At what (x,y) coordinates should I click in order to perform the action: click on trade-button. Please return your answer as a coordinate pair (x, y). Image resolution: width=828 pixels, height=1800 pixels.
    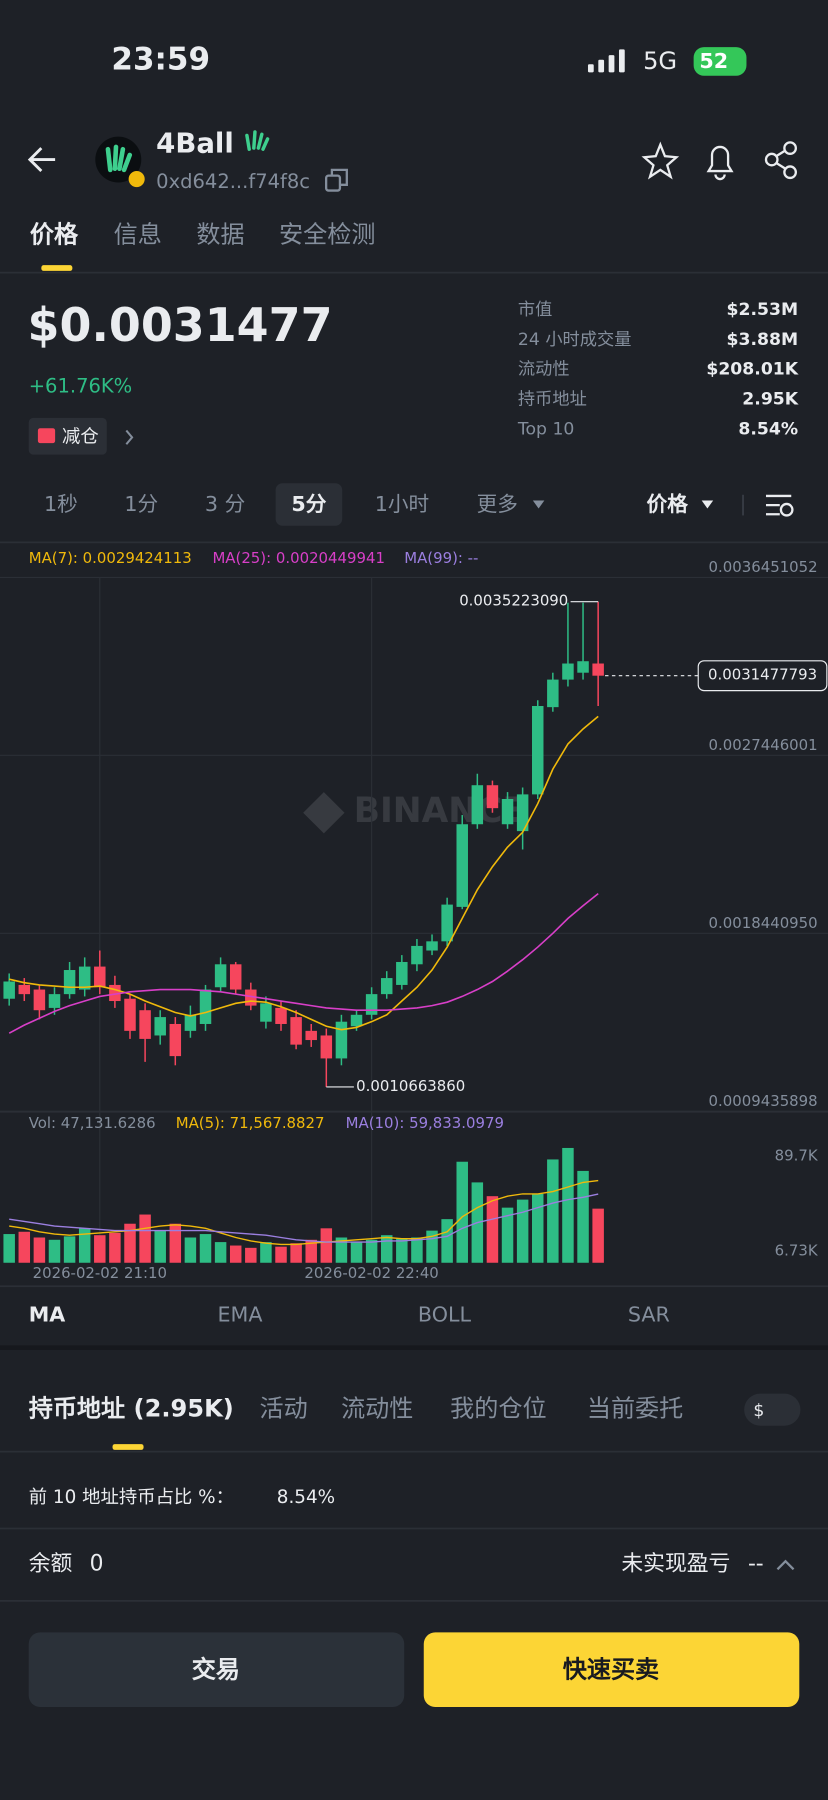
    Looking at the image, I should click on (216, 1670).